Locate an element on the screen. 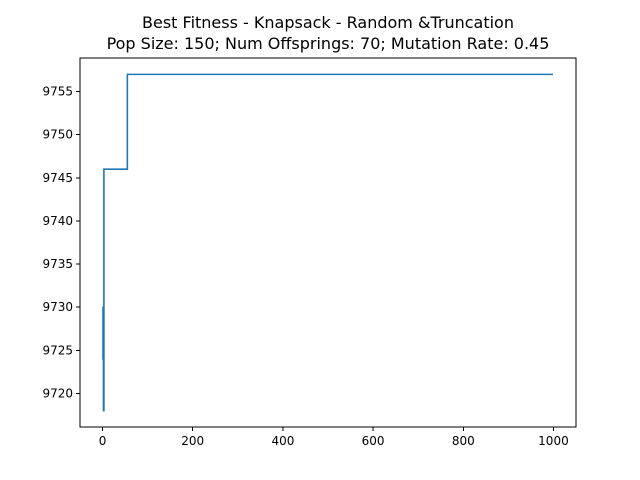  y-tick-label: 9750 is located at coordinates (57, 135).